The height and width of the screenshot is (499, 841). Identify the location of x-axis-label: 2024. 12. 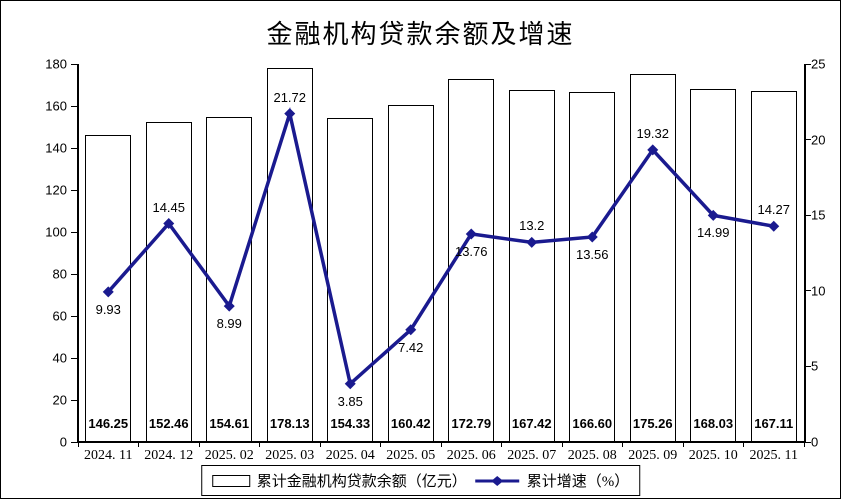
(169, 455).